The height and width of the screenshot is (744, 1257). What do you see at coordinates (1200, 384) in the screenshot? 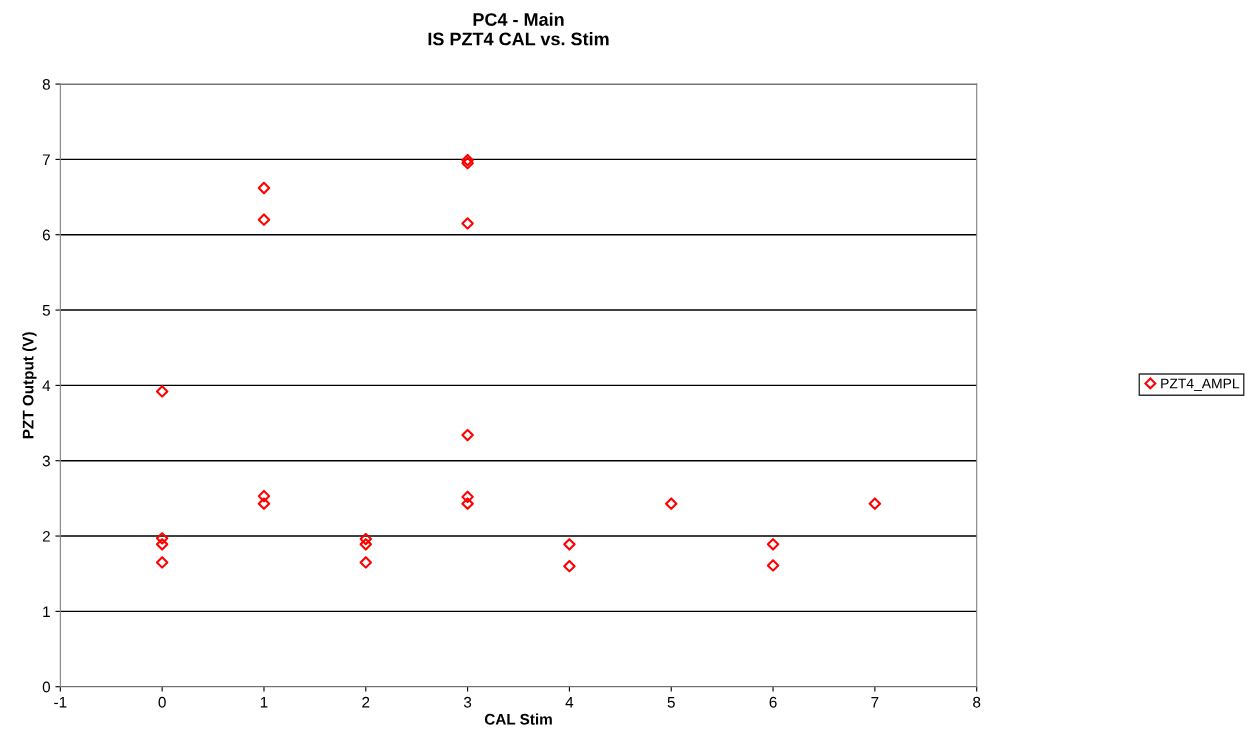
I see `legend-label: PZT4_AMPL` at bounding box center [1200, 384].